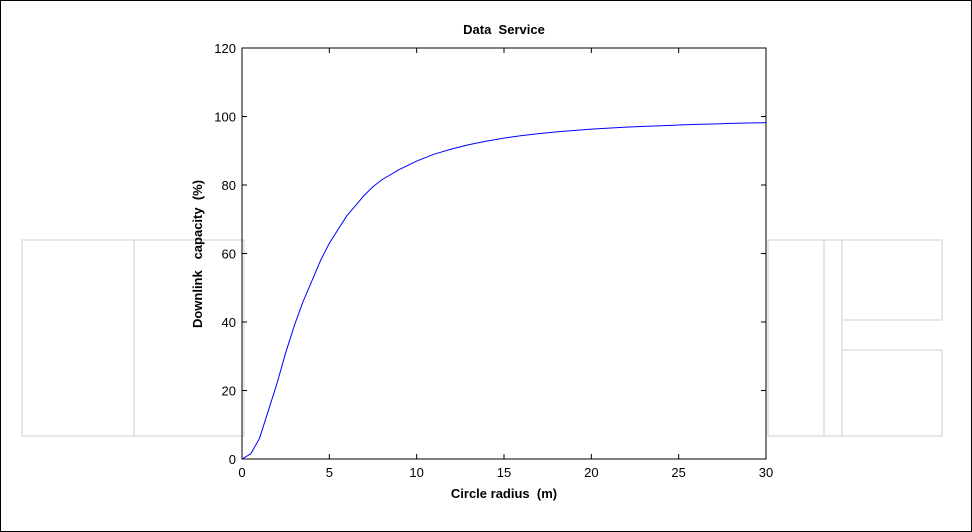 The width and height of the screenshot is (972, 532). What do you see at coordinates (241, 472) in the screenshot?
I see `x-tick-label: 0` at bounding box center [241, 472].